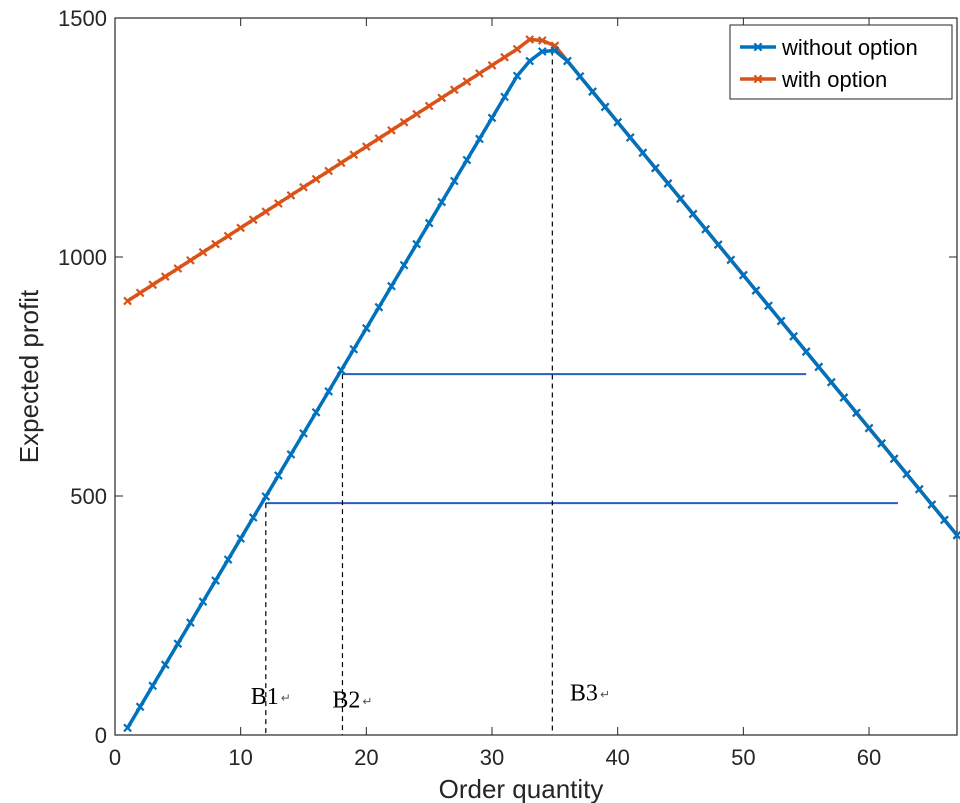 This screenshot has height=803, width=960. What do you see at coordinates (492, 757) in the screenshot?
I see `x-tick-label: 30` at bounding box center [492, 757].